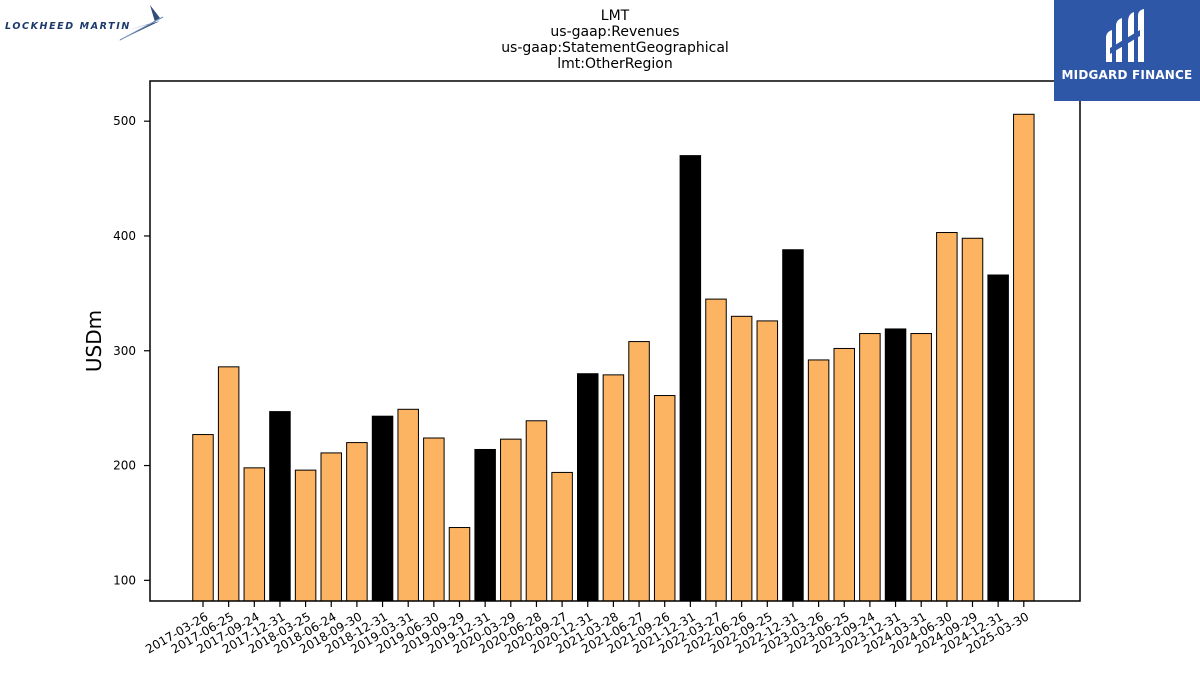  I want to click on chart-title-line: us-gaap:StatementGeographical, so click(615, 48).